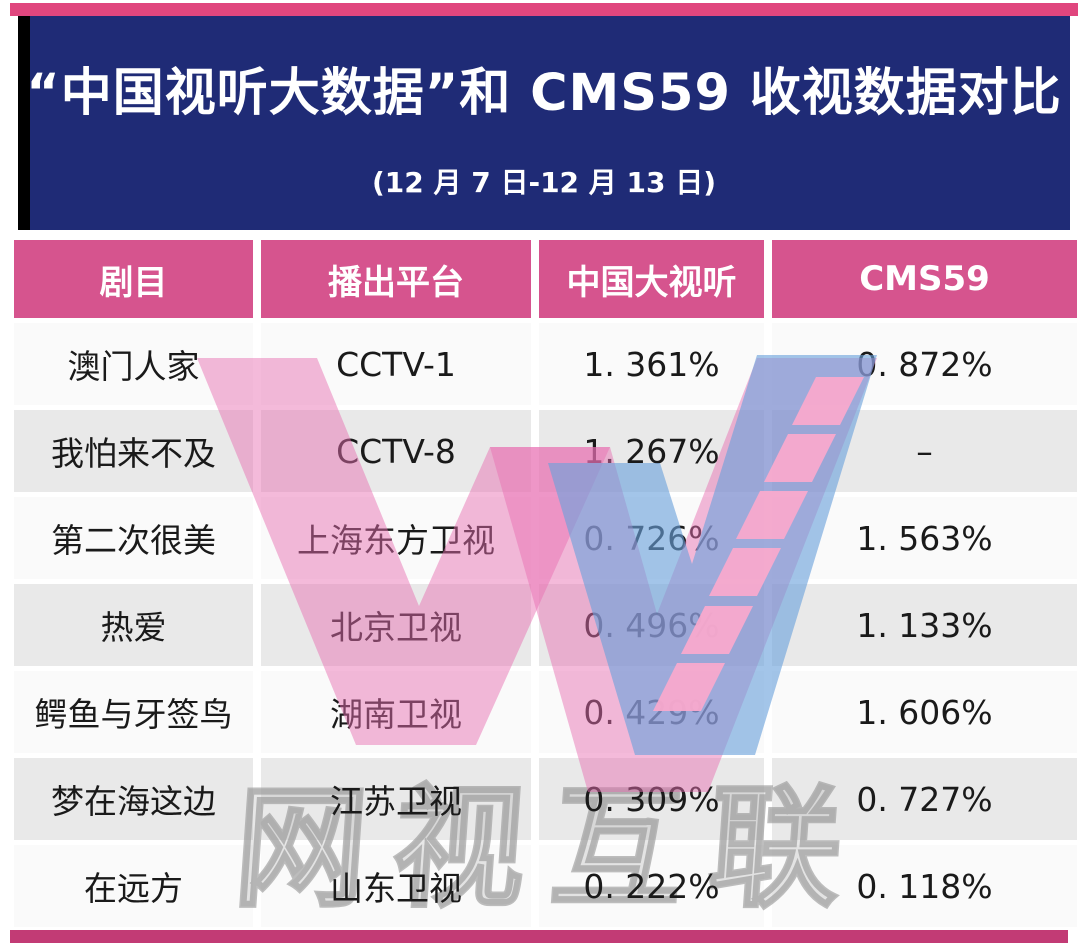 Image resolution: width=1080 pixels, height=947 pixels. What do you see at coordinates (396, 712) in the screenshot?
I see `platform-cell: 湖南卫视` at bounding box center [396, 712].